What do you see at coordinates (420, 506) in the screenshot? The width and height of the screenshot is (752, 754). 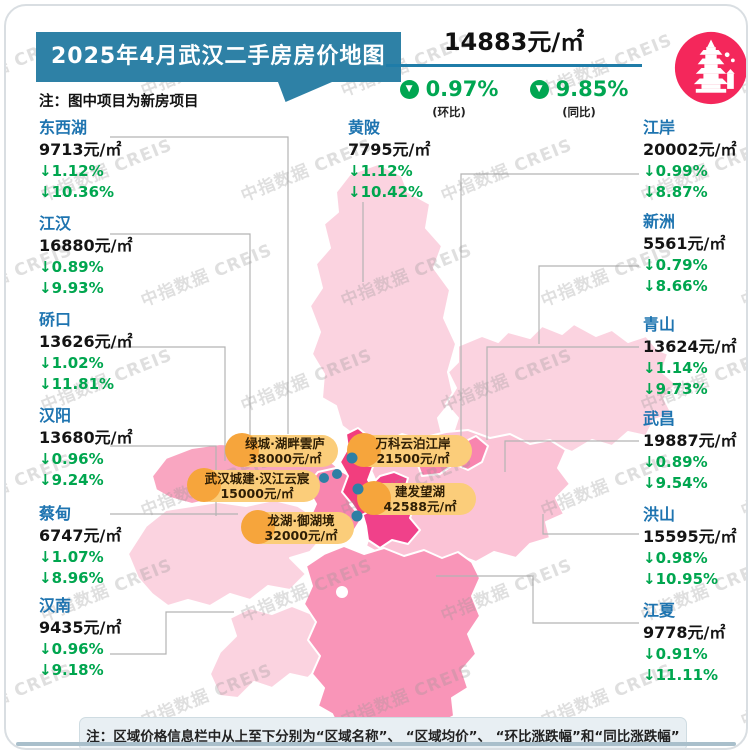 I see `project-price: 42588元/㎡` at bounding box center [420, 506].